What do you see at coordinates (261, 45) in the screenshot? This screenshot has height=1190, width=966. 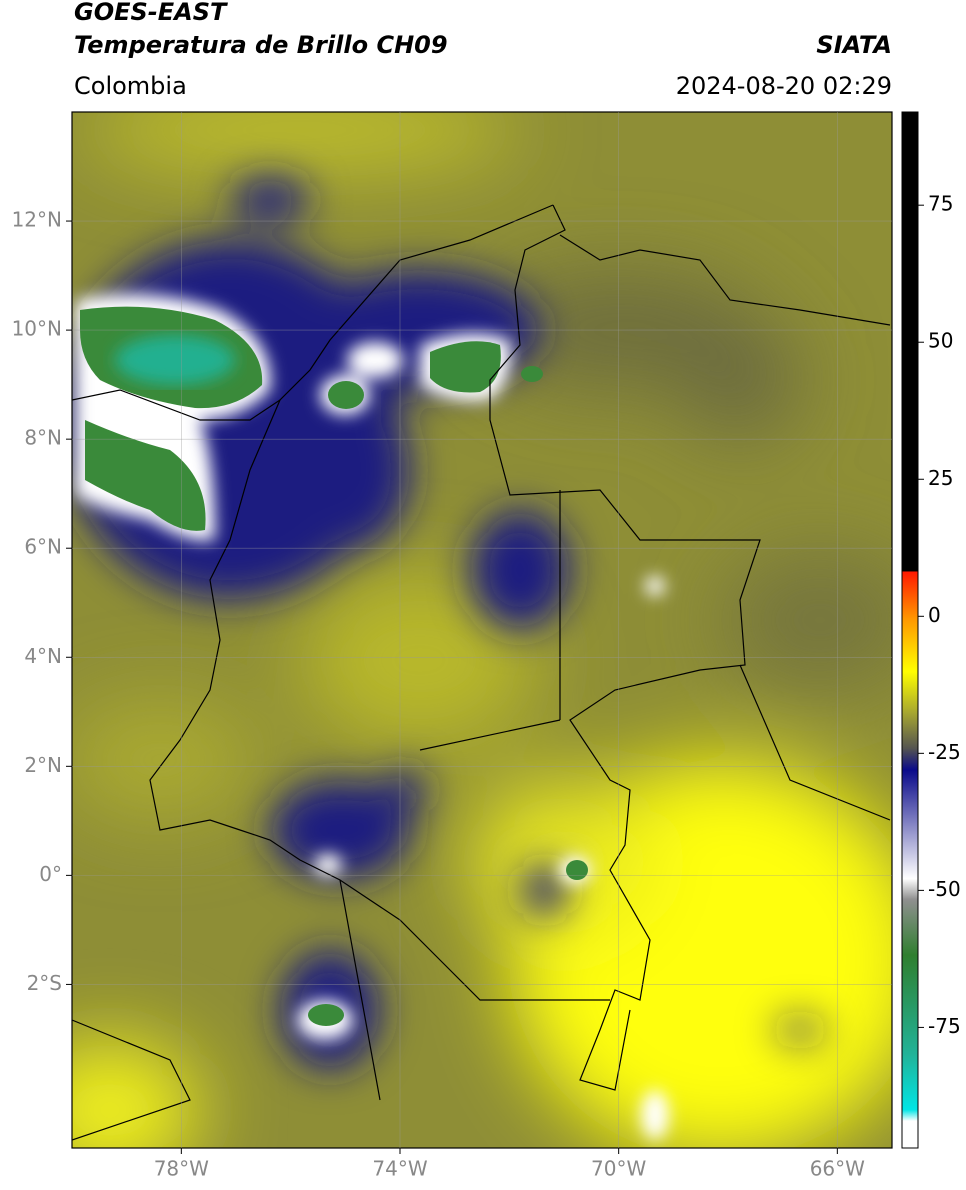 I see `product: Temperatura de Brillo CH09` at bounding box center [261, 45].